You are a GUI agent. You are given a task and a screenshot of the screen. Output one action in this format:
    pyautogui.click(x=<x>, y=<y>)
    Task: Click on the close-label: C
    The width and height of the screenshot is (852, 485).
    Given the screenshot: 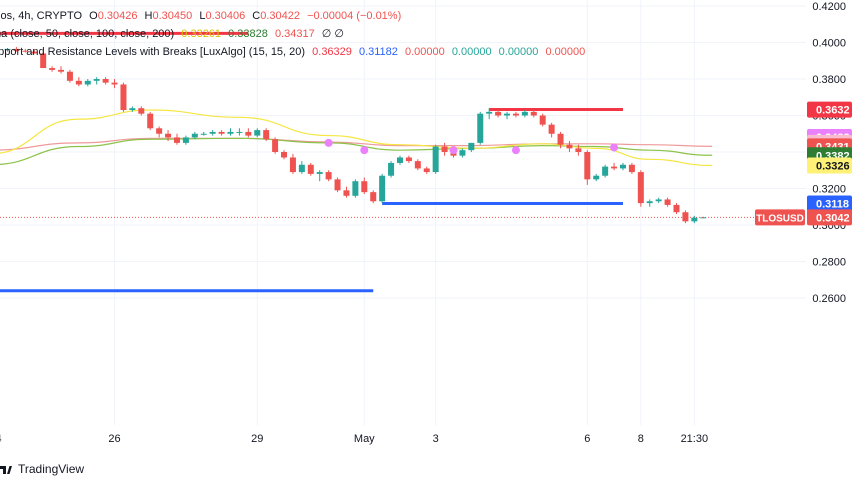 What is the action you would take?
    pyautogui.click(x=256, y=16)
    